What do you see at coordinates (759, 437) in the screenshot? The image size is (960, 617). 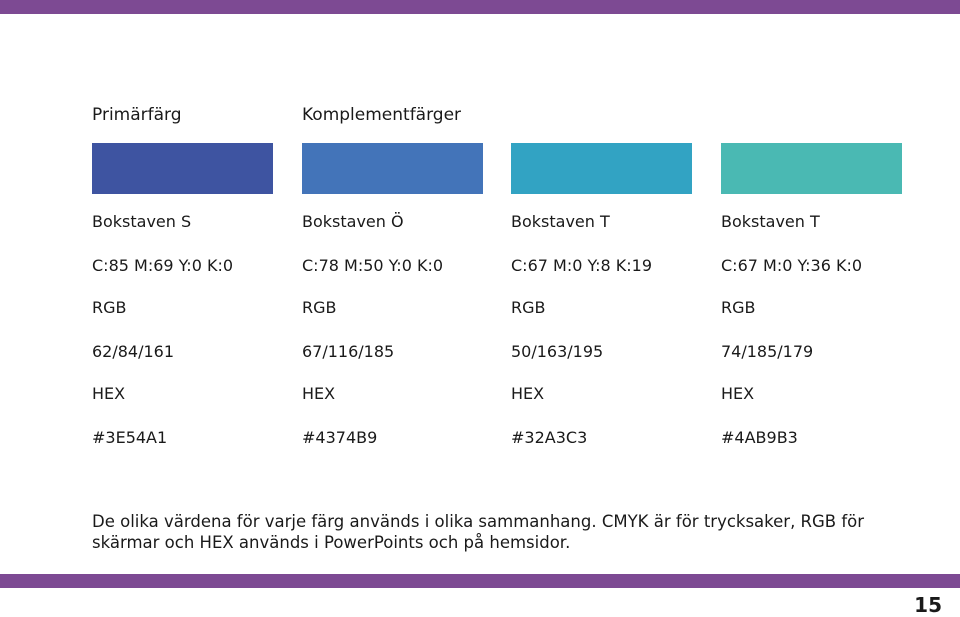 I see `hex-value: #4AB9B3` at bounding box center [759, 437].